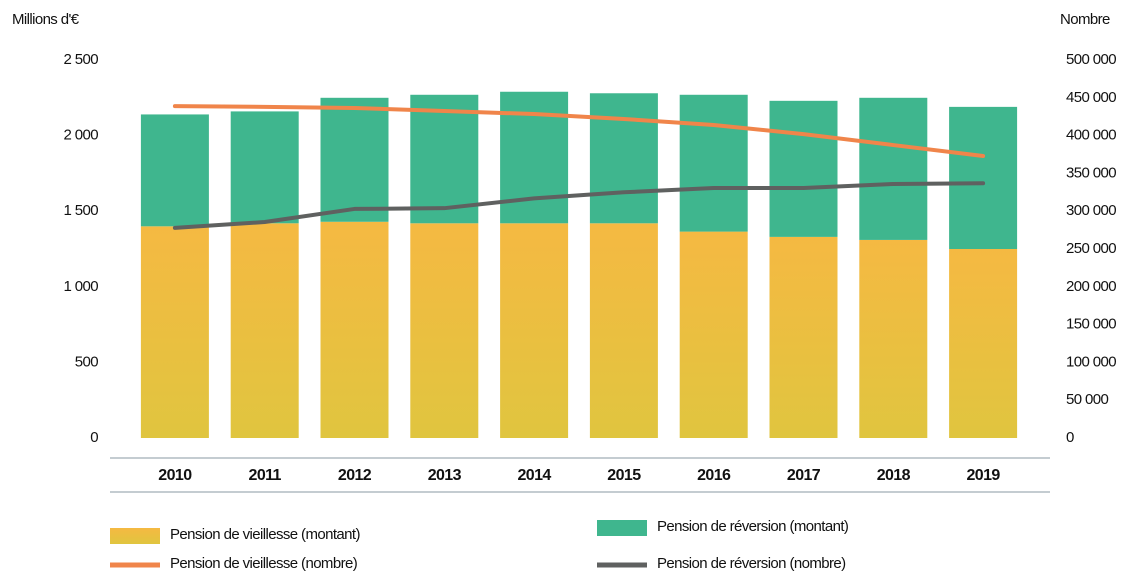 Image resolution: width=1133 pixels, height=574 pixels. Describe the element at coordinates (753, 526) in the screenshot. I see `legend-label: Pension de réversion (montant)` at that location.